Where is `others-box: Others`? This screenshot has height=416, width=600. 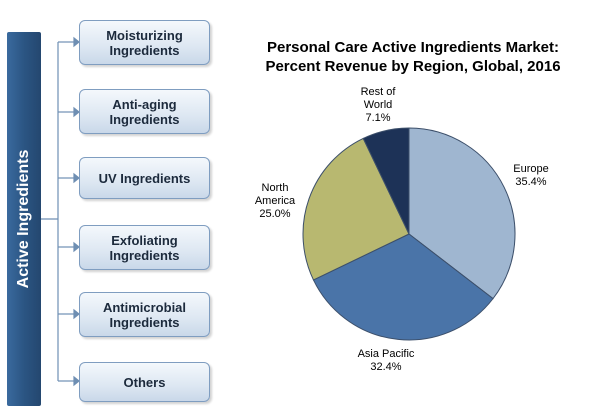 others-box: Others is located at coordinates (144, 382).